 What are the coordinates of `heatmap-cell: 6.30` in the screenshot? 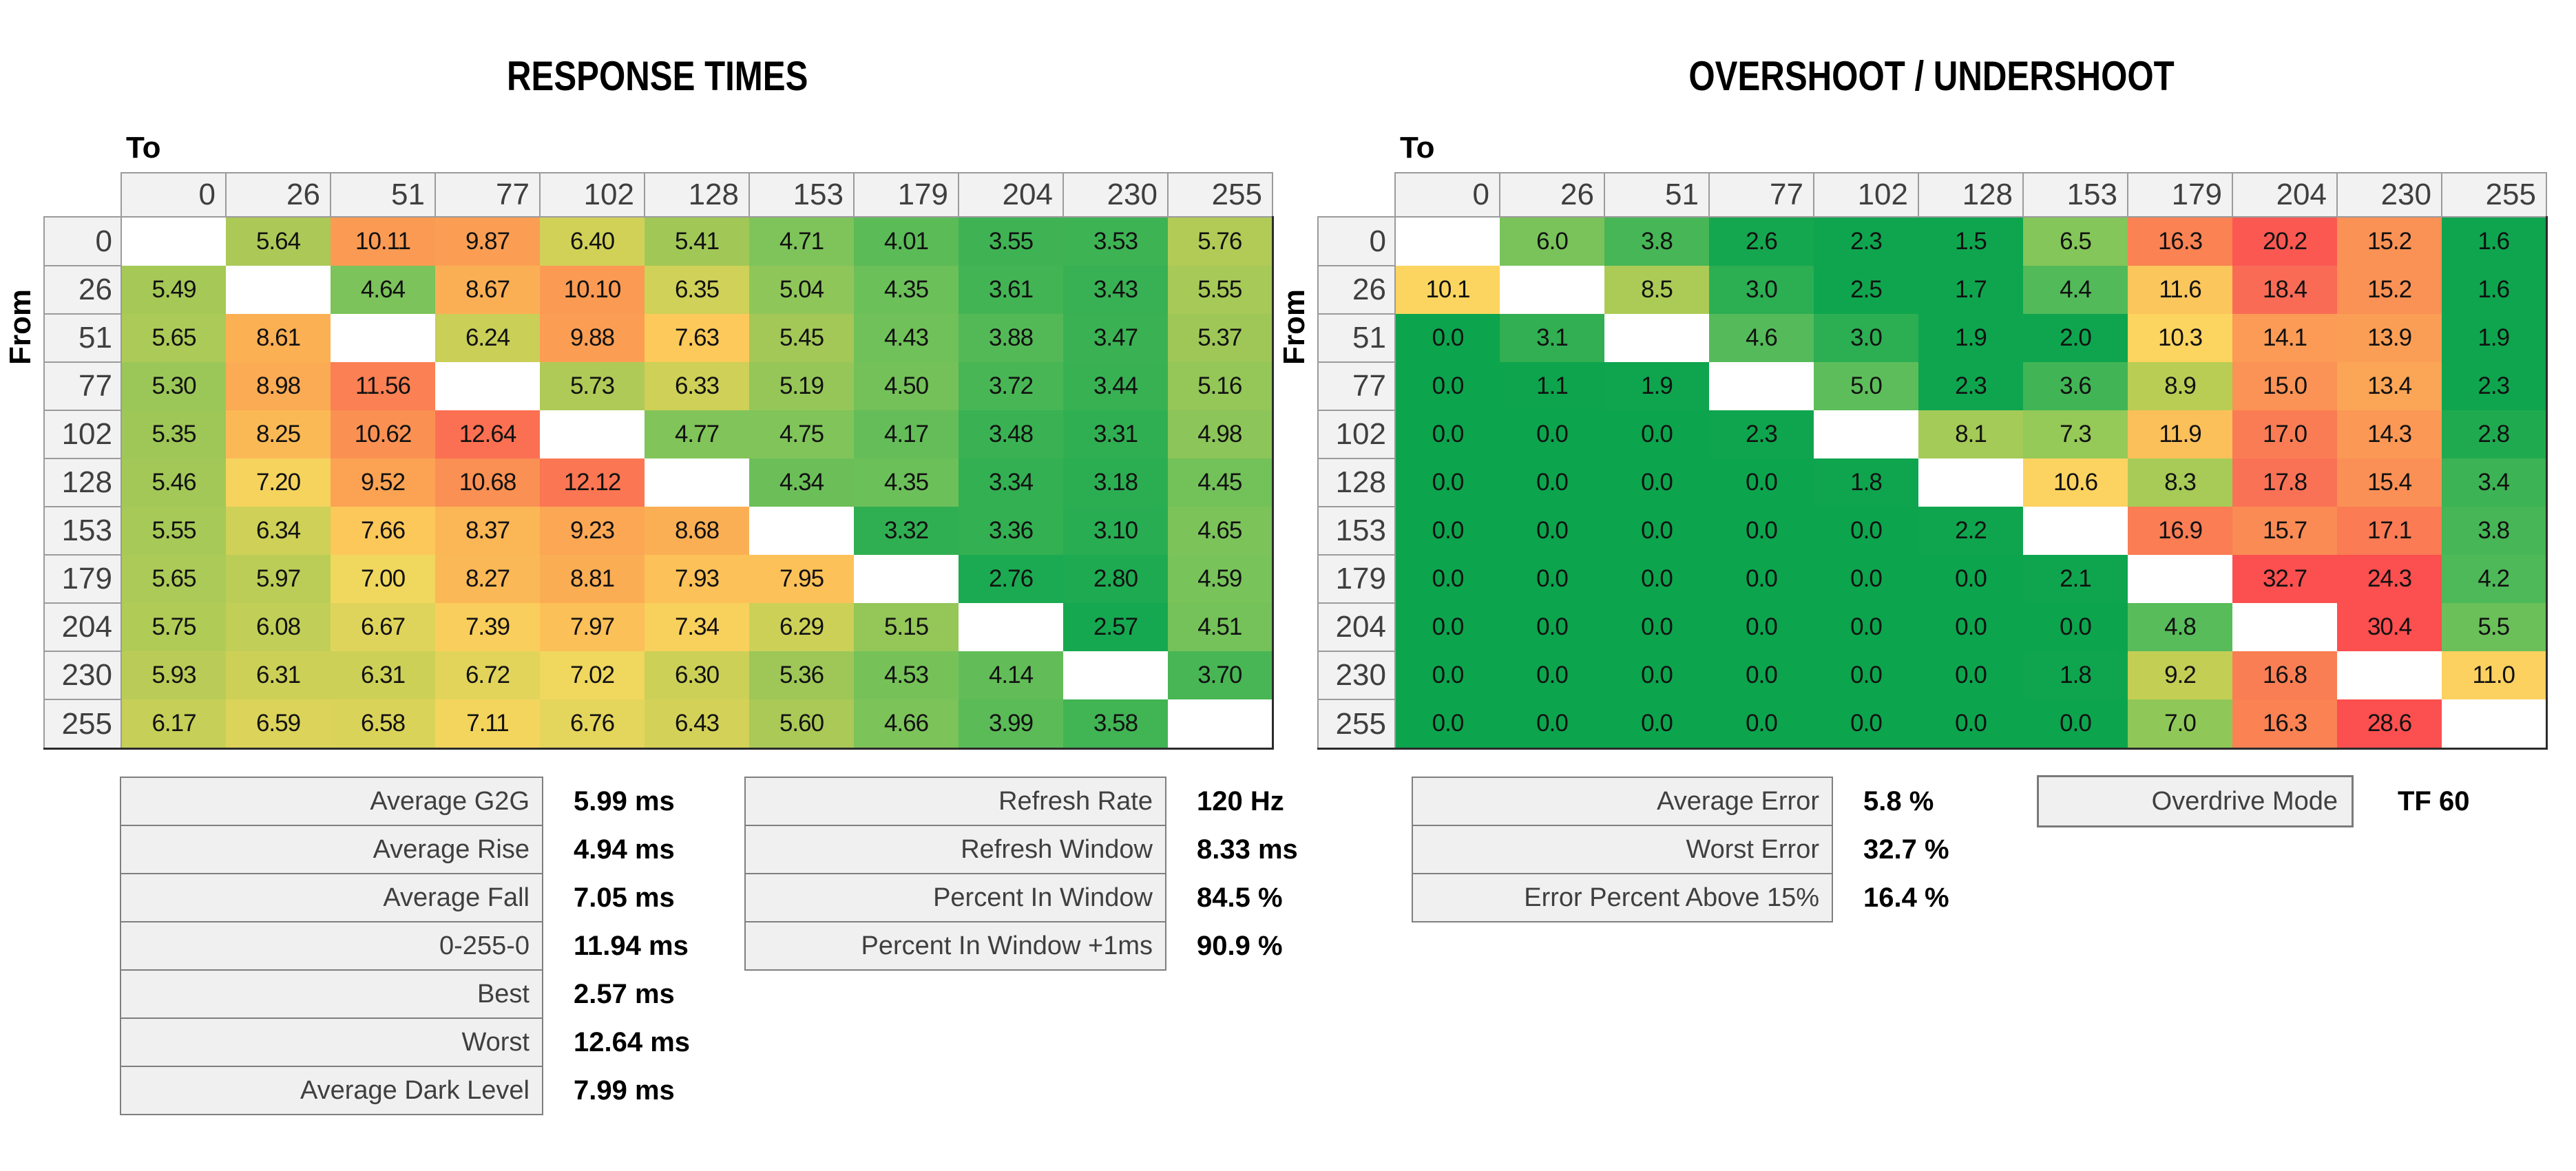 It's located at (697, 675).